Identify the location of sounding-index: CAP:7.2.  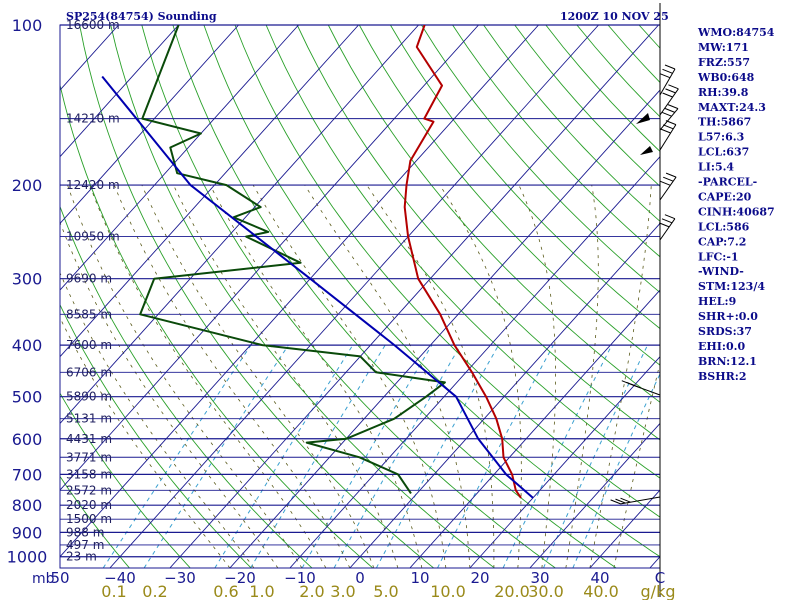
(722, 241).